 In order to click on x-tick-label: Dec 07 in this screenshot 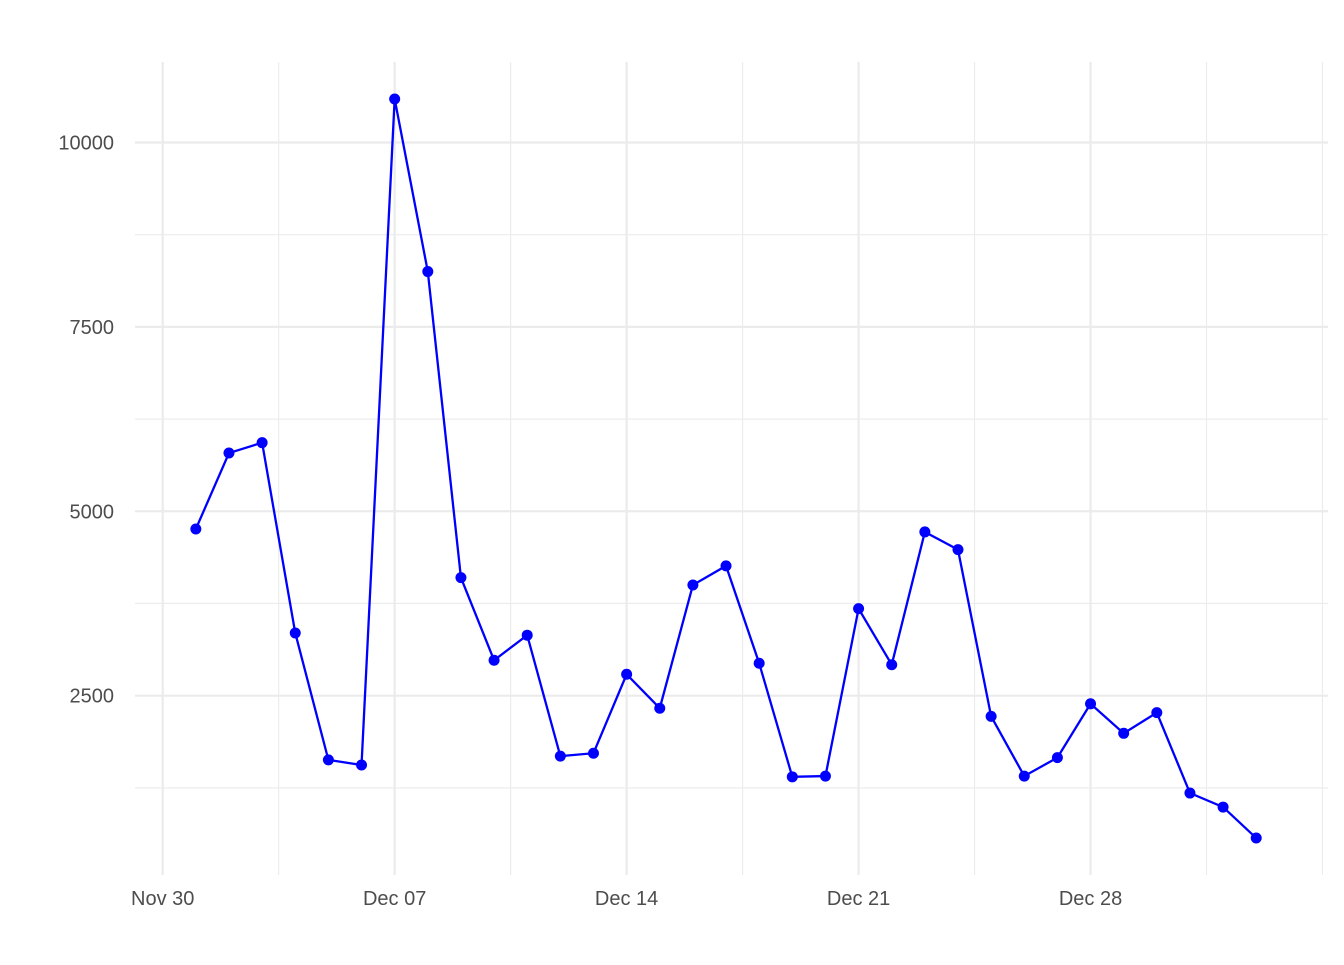, I will do `click(394, 899)`.